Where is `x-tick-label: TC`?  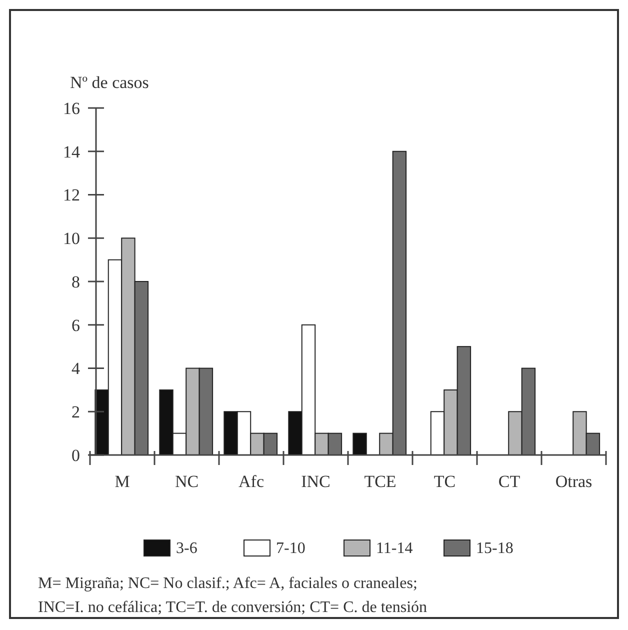
x-tick-label: TC is located at coordinates (445, 481).